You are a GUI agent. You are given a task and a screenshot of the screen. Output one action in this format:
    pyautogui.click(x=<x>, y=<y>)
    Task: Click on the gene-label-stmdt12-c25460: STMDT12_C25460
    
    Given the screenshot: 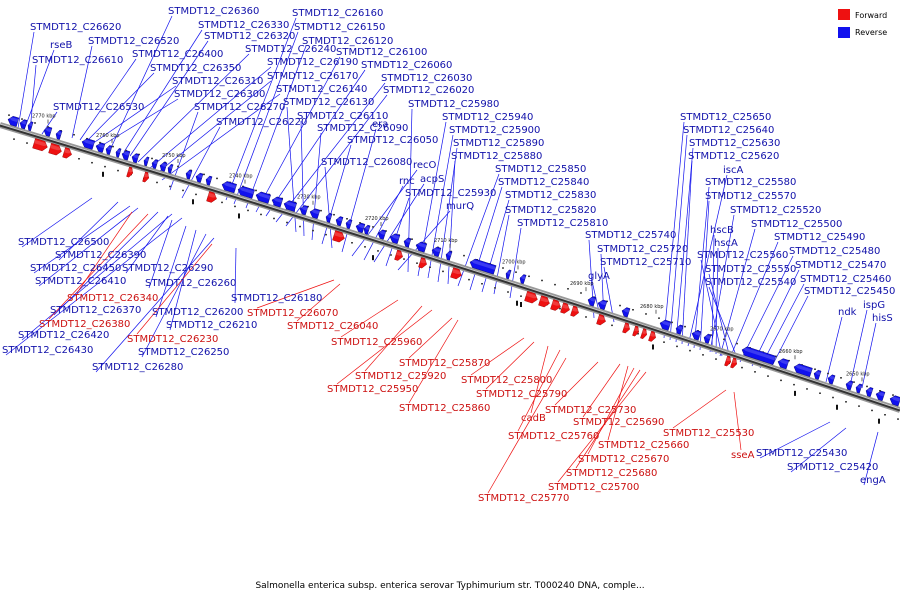 What is the action you would take?
    pyautogui.click(x=845, y=279)
    